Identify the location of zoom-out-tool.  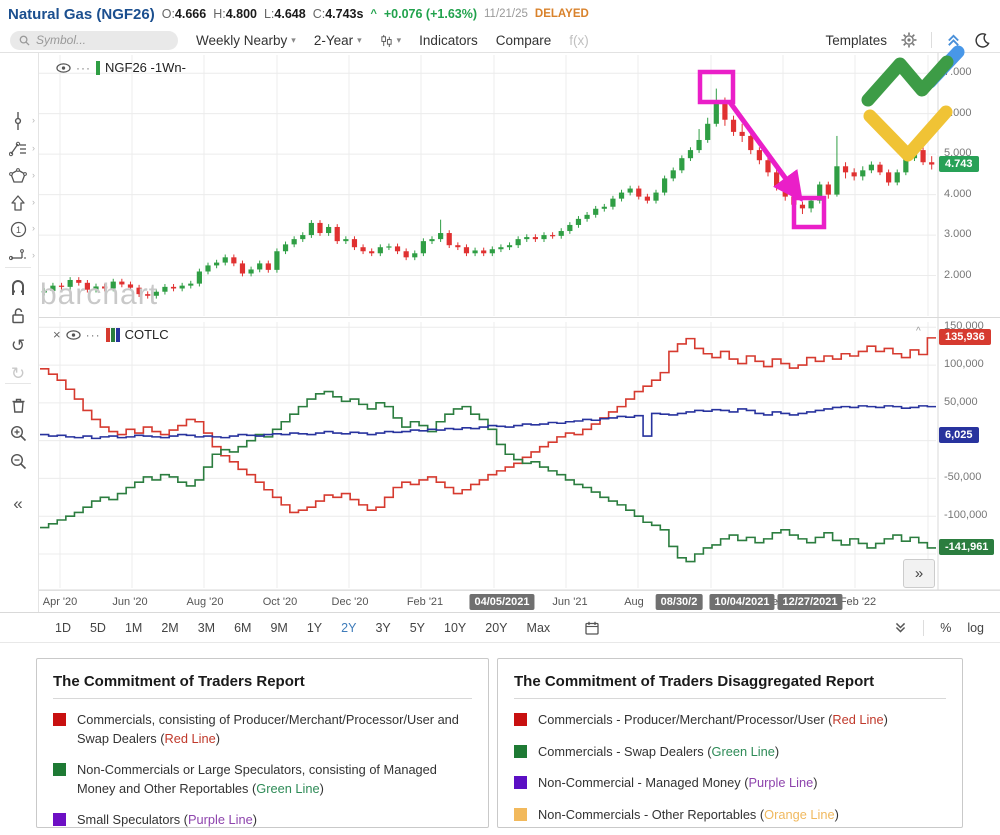
(18, 461).